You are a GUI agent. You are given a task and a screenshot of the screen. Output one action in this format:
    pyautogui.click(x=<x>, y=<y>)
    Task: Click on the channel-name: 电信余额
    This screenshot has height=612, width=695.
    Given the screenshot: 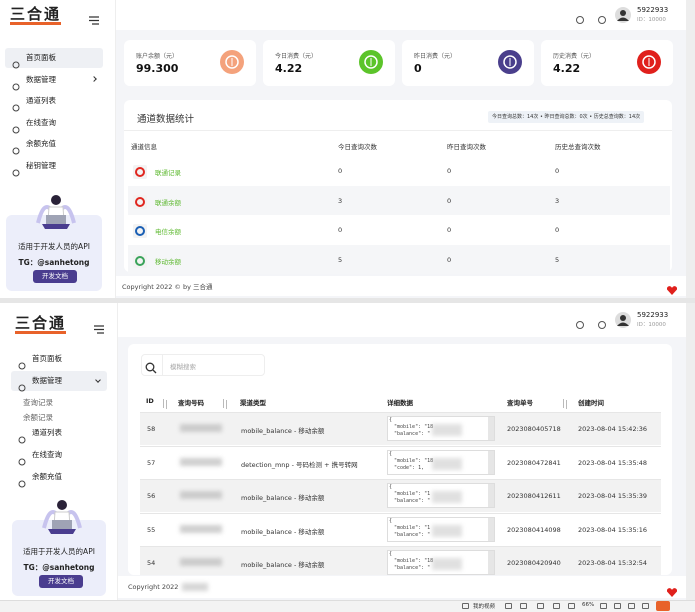 What is the action you would take?
    pyautogui.click(x=168, y=232)
    